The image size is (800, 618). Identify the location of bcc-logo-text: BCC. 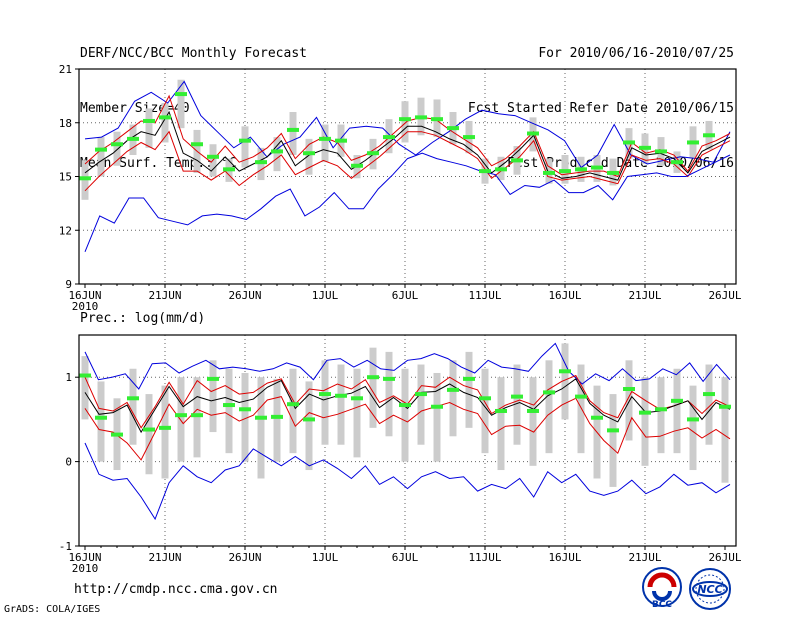
(662, 605).